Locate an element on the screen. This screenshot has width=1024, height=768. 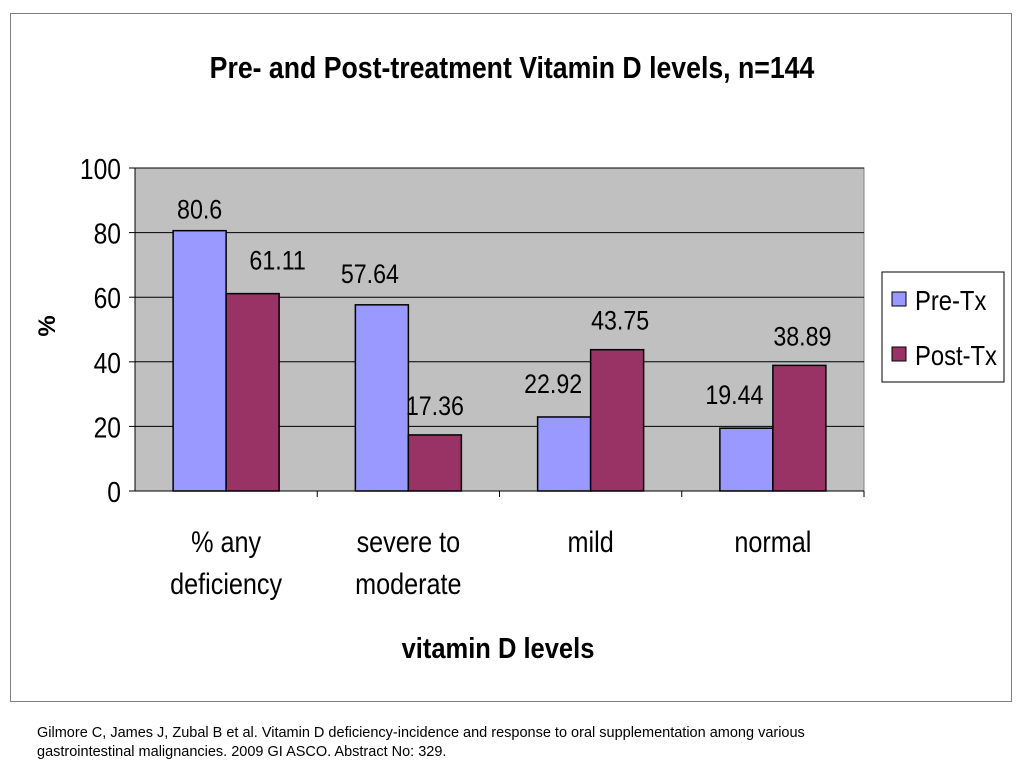
y-tick-label: 80 is located at coordinates (107, 234).